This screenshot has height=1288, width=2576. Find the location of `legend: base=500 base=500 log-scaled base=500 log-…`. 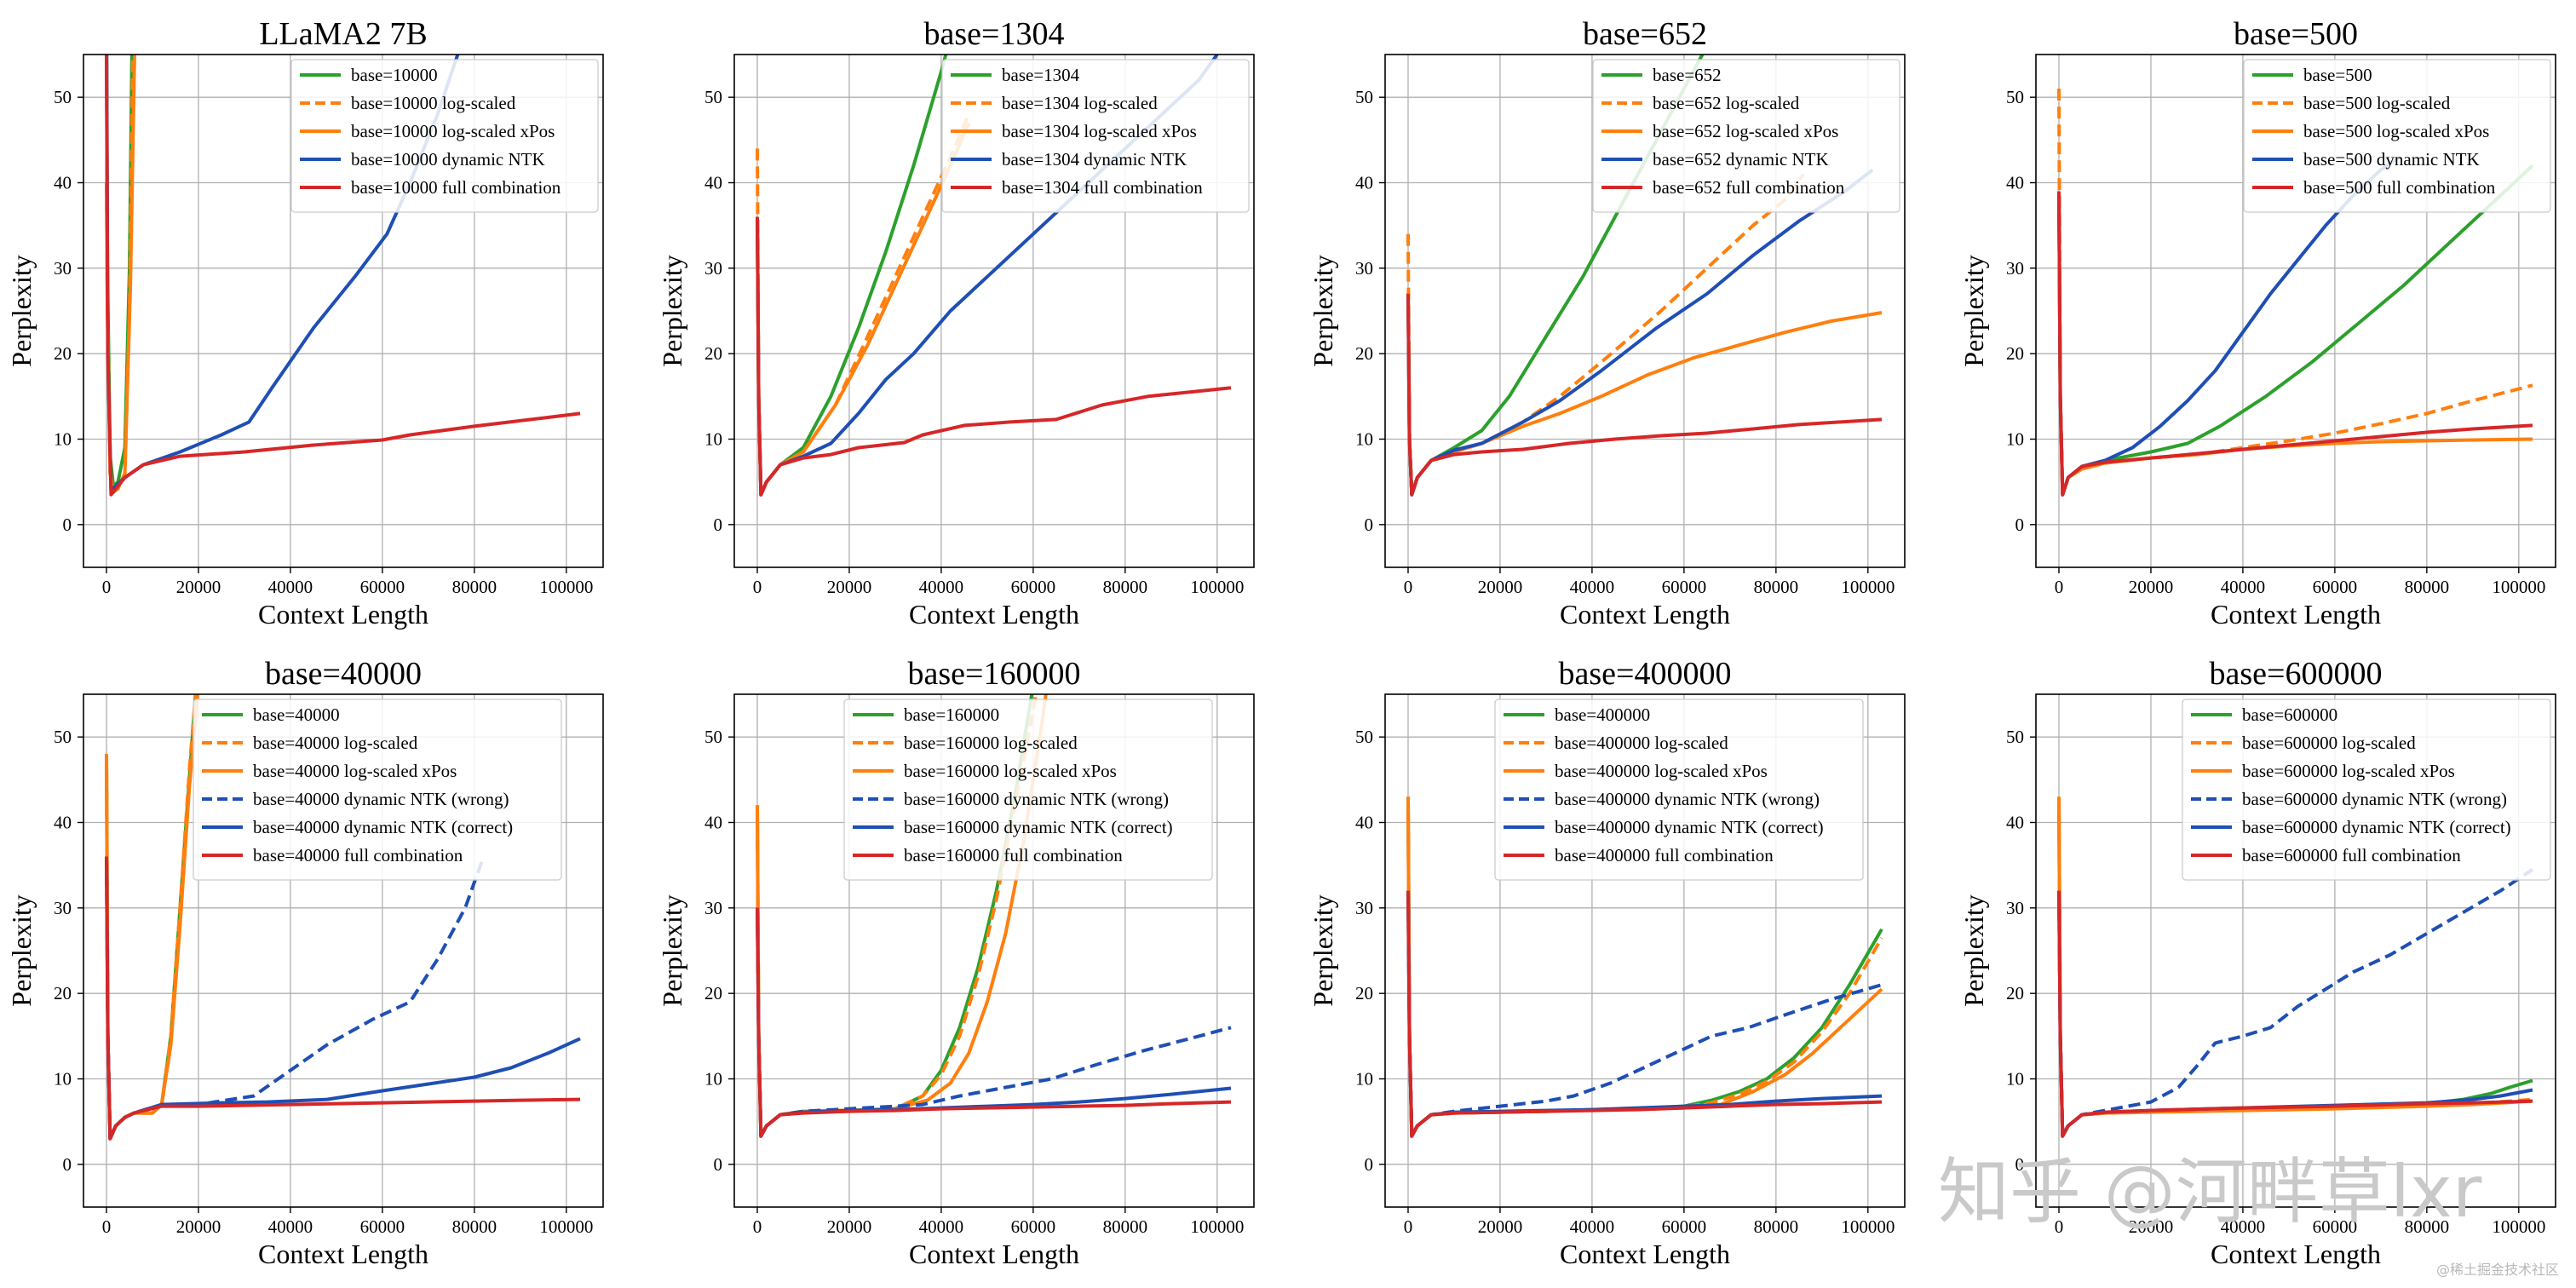

legend: base=500 base=500 log-scaled base=500 log-… is located at coordinates (2397, 136).